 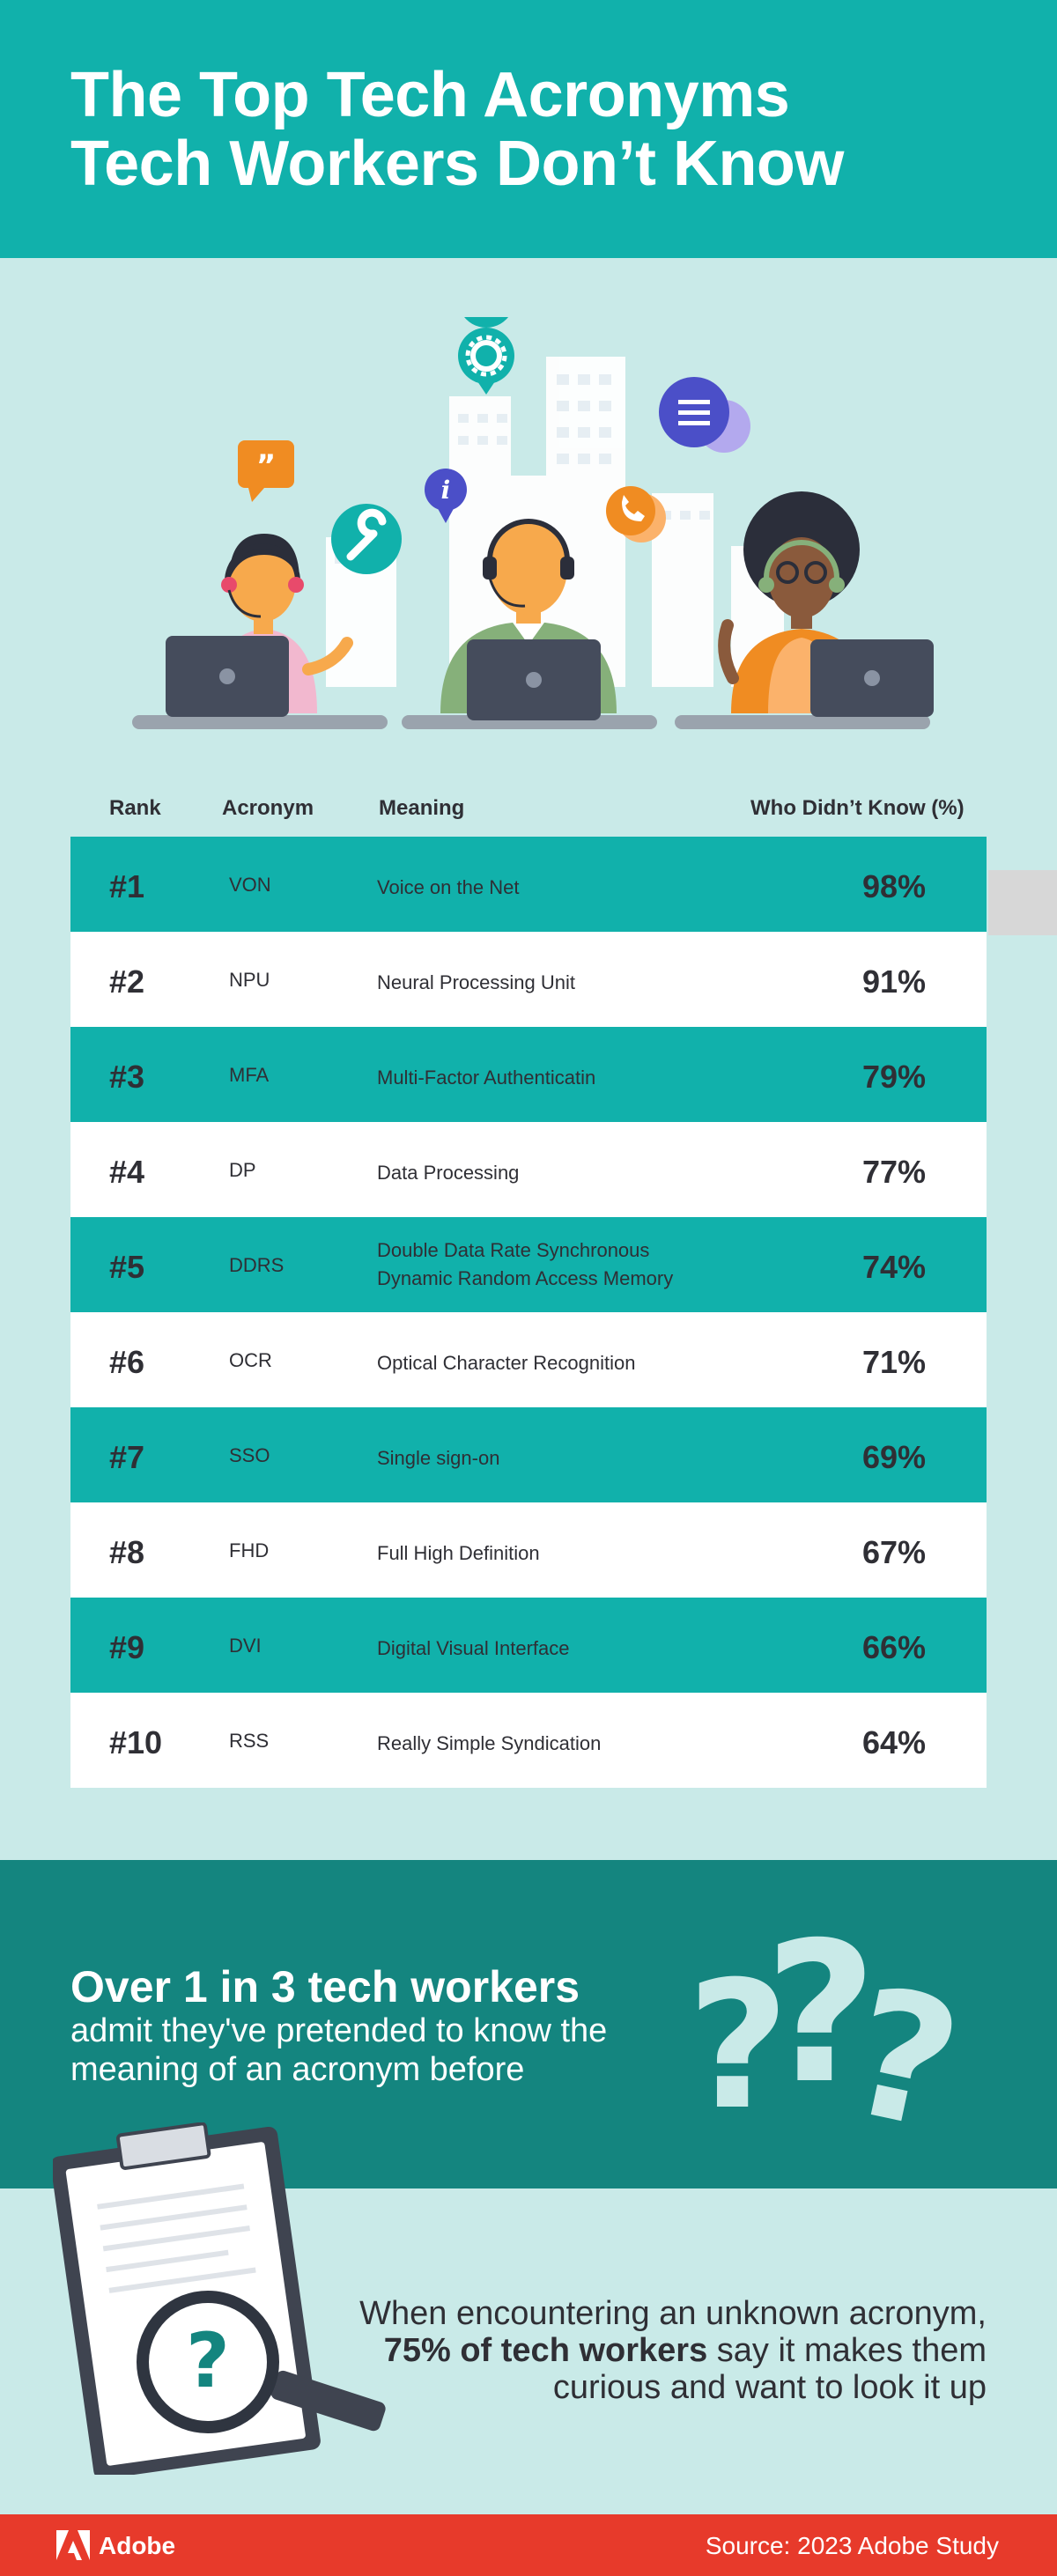 What do you see at coordinates (704, 415) in the screenshot?
I see `menu-bubble-icon` at bounding box center [704, 415].